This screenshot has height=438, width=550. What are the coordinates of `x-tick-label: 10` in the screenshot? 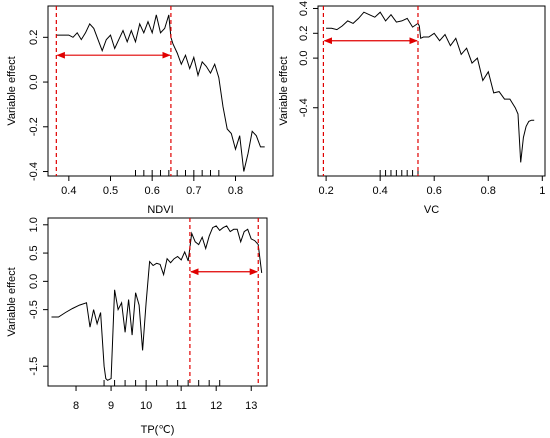 It's located at (146, 406).